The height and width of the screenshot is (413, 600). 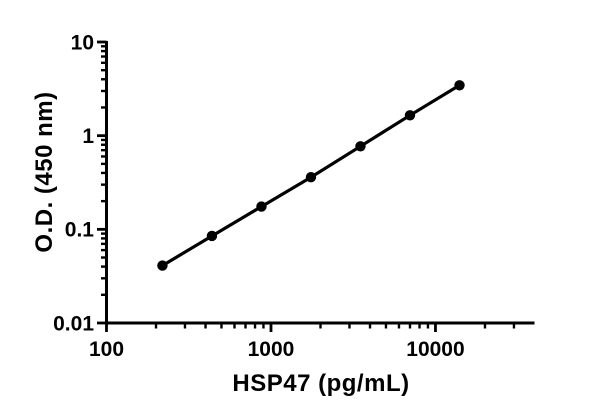 What do you see at coordinates (82, 42) in the screenshot?
I see `y-tick-label: 10` at bounding box center [82, 42].